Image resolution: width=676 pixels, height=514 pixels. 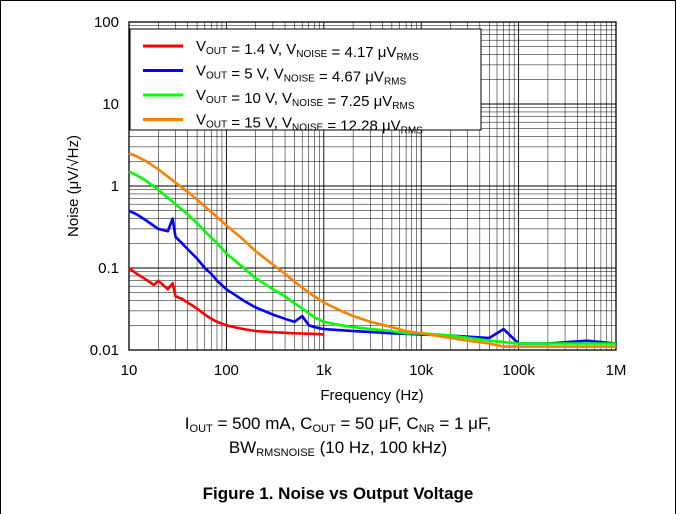 I want to click on legend-label-3: VOUT = 10 V, VNOISE = 7.25 μVRMS, so click(x=305, y=99).